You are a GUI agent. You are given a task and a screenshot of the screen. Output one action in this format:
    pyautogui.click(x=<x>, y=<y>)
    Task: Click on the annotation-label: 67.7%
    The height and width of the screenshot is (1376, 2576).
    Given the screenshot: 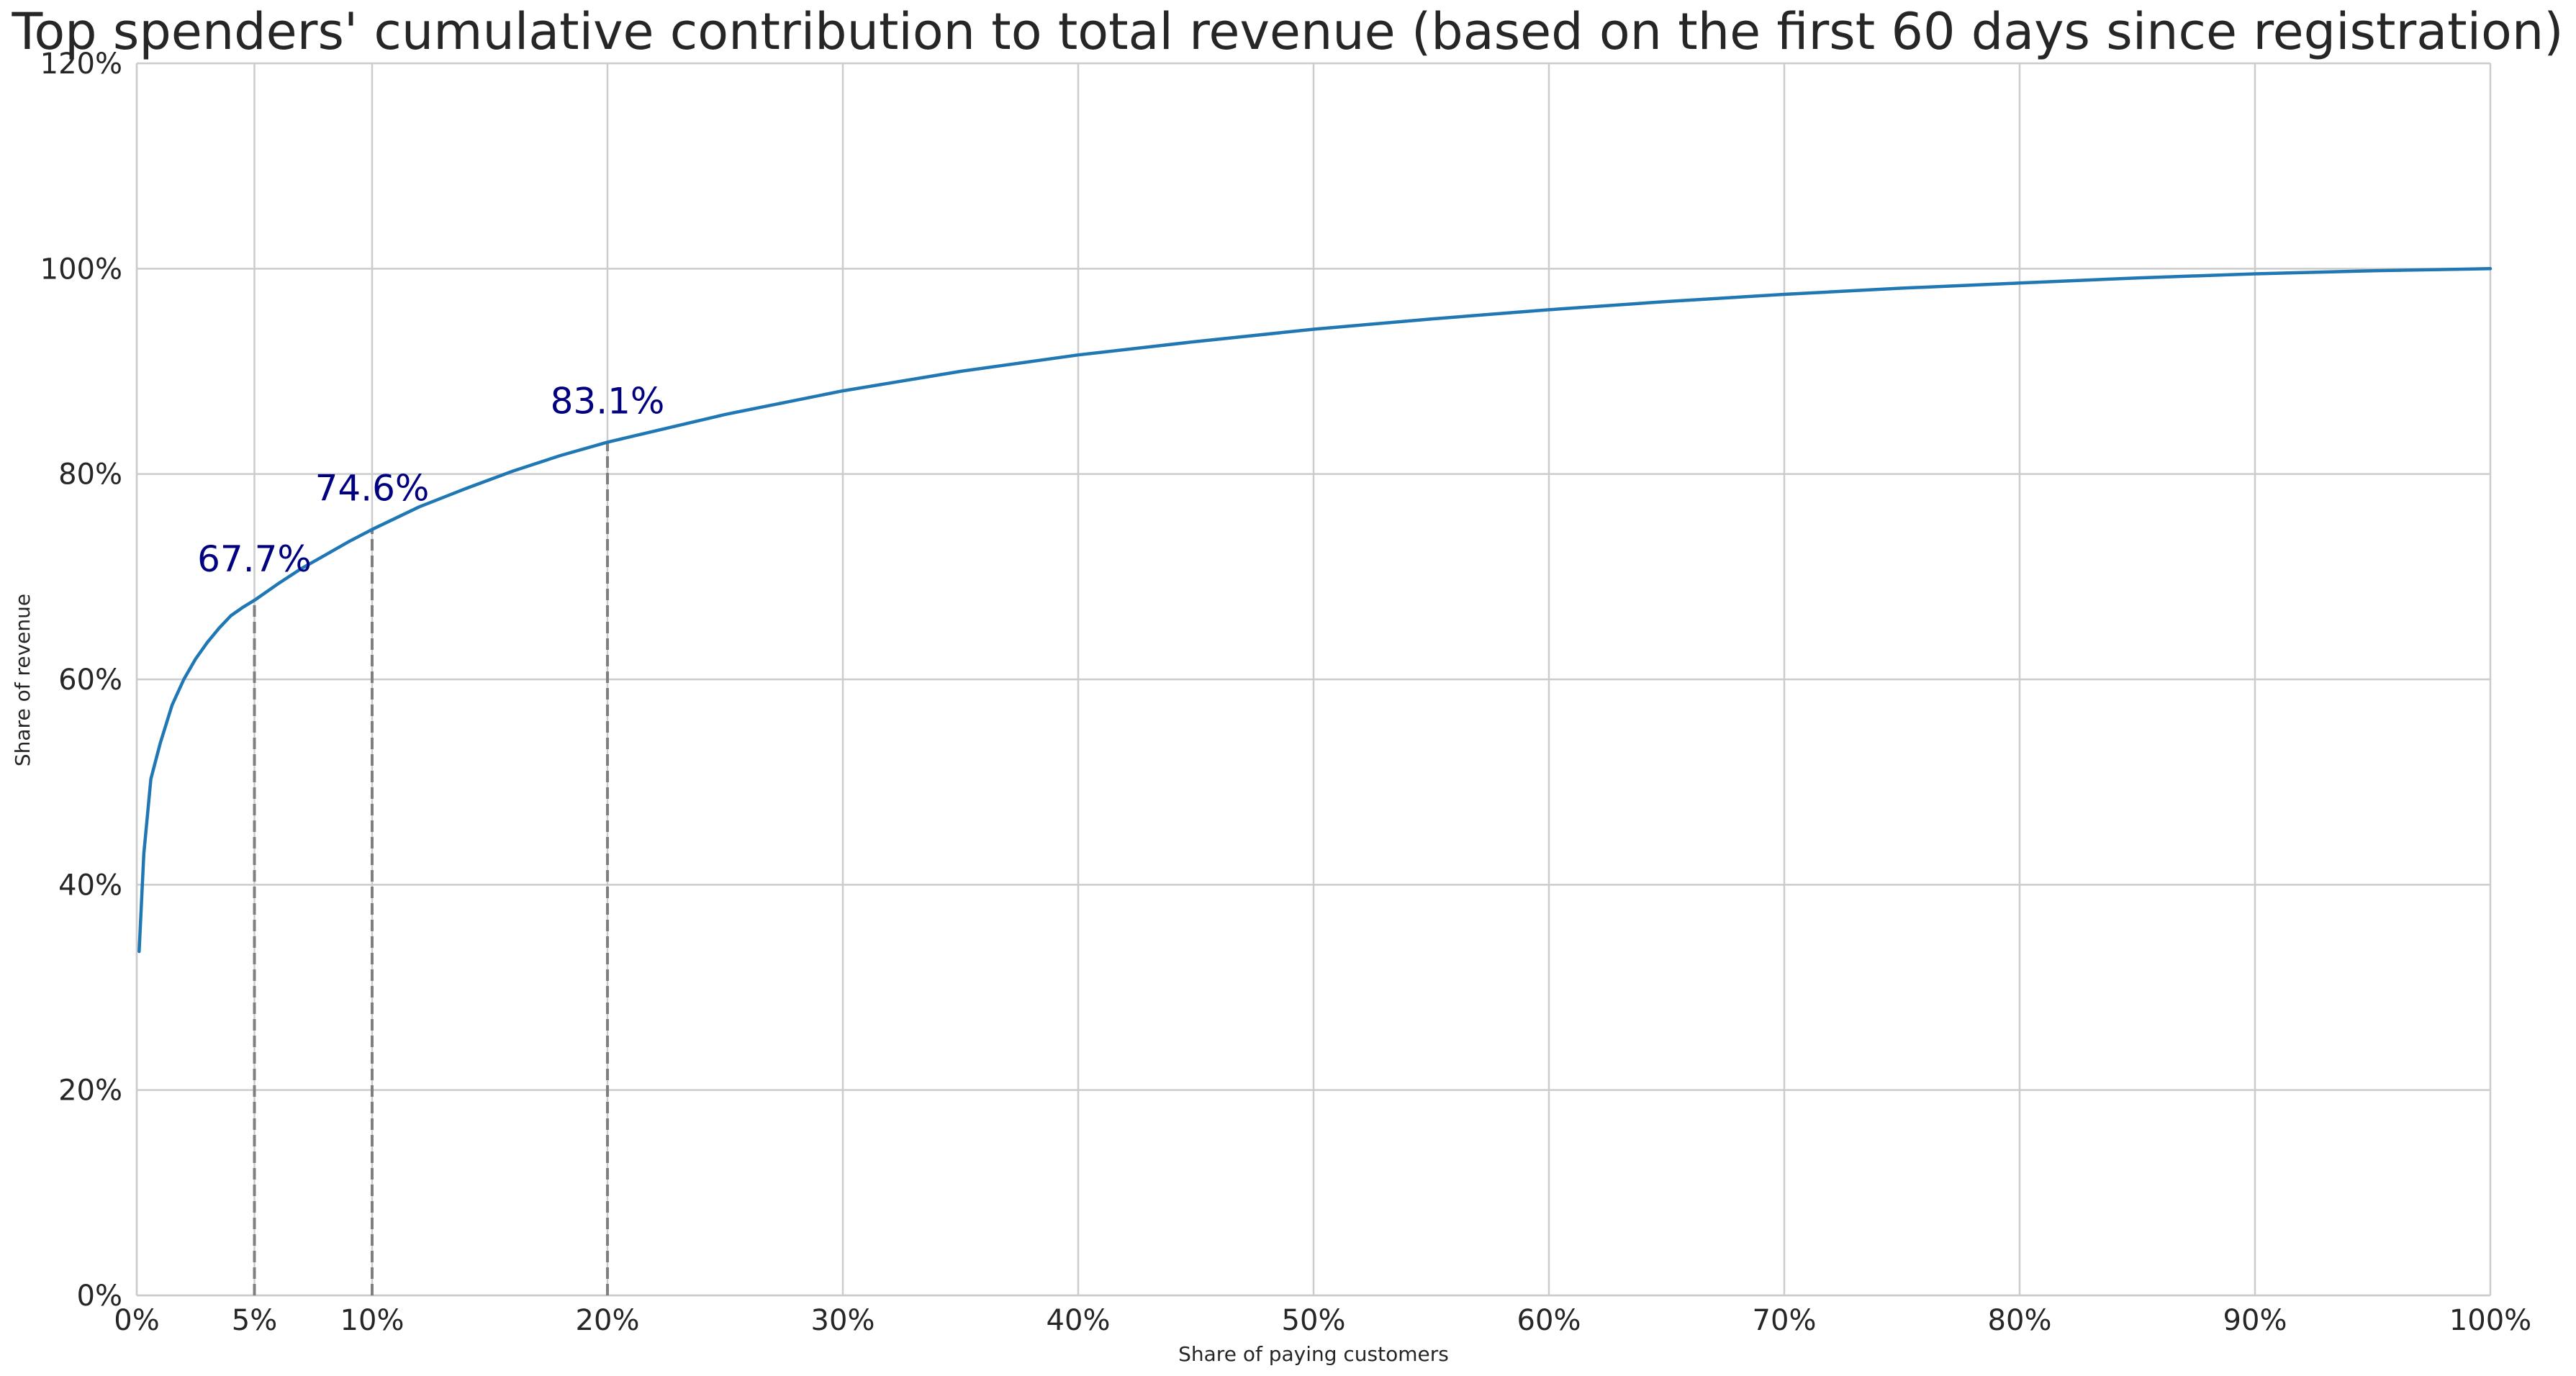 What is the action you would take?
    pyautogui.click(x=255, y=559)
    